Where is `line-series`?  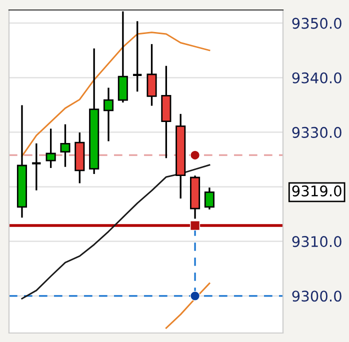
line-series is located at coordinates (187, 305).